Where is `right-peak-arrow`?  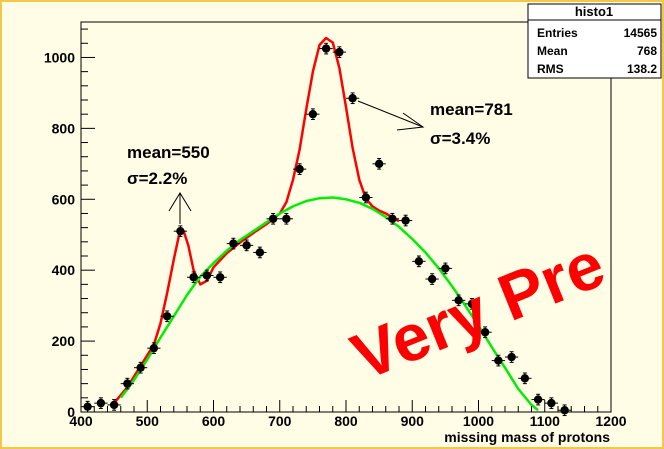 right-peak-arrow is located at coordinates (390, 114).